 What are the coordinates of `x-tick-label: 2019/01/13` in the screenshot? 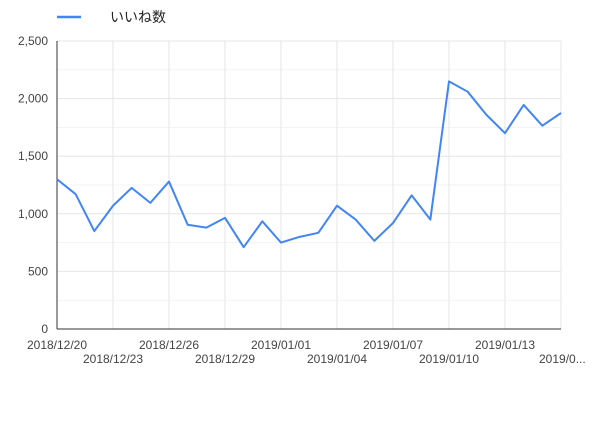 It's located at (505, 345).